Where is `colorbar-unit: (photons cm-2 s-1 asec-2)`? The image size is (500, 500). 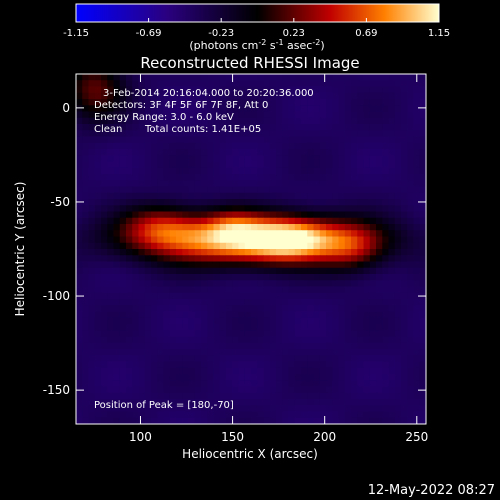 colorbar-unit: (photons cm-2 s-1 asec-2) is located at coordinates (256, 45).